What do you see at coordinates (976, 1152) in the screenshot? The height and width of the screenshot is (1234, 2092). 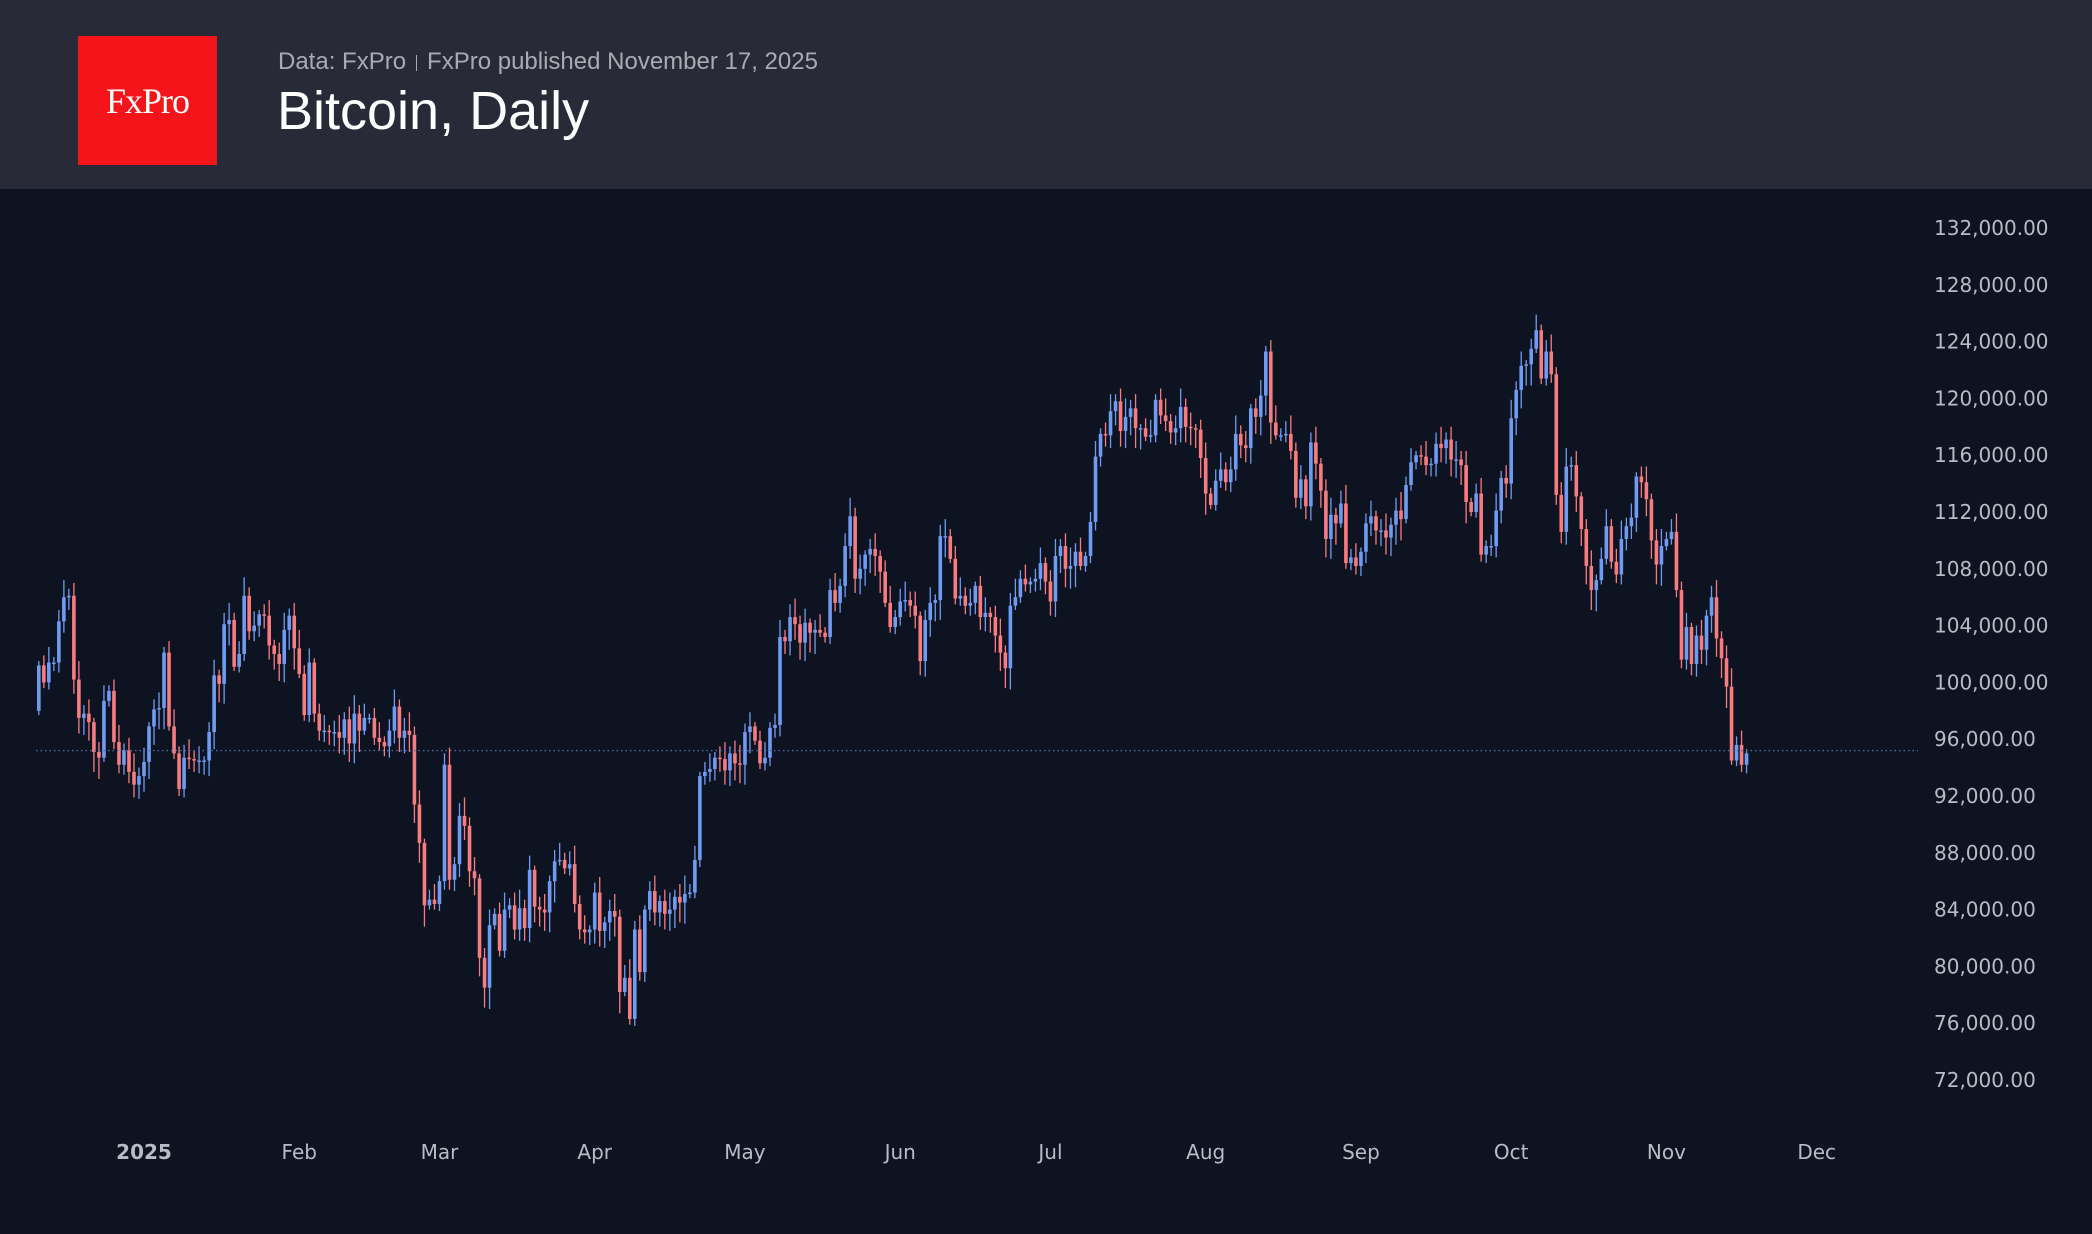 I see `time-axis: 2025 Feb Mar Apr May Jun Jul Aug Sep Oct Nov Dec` at bounding box center [976, 1152].